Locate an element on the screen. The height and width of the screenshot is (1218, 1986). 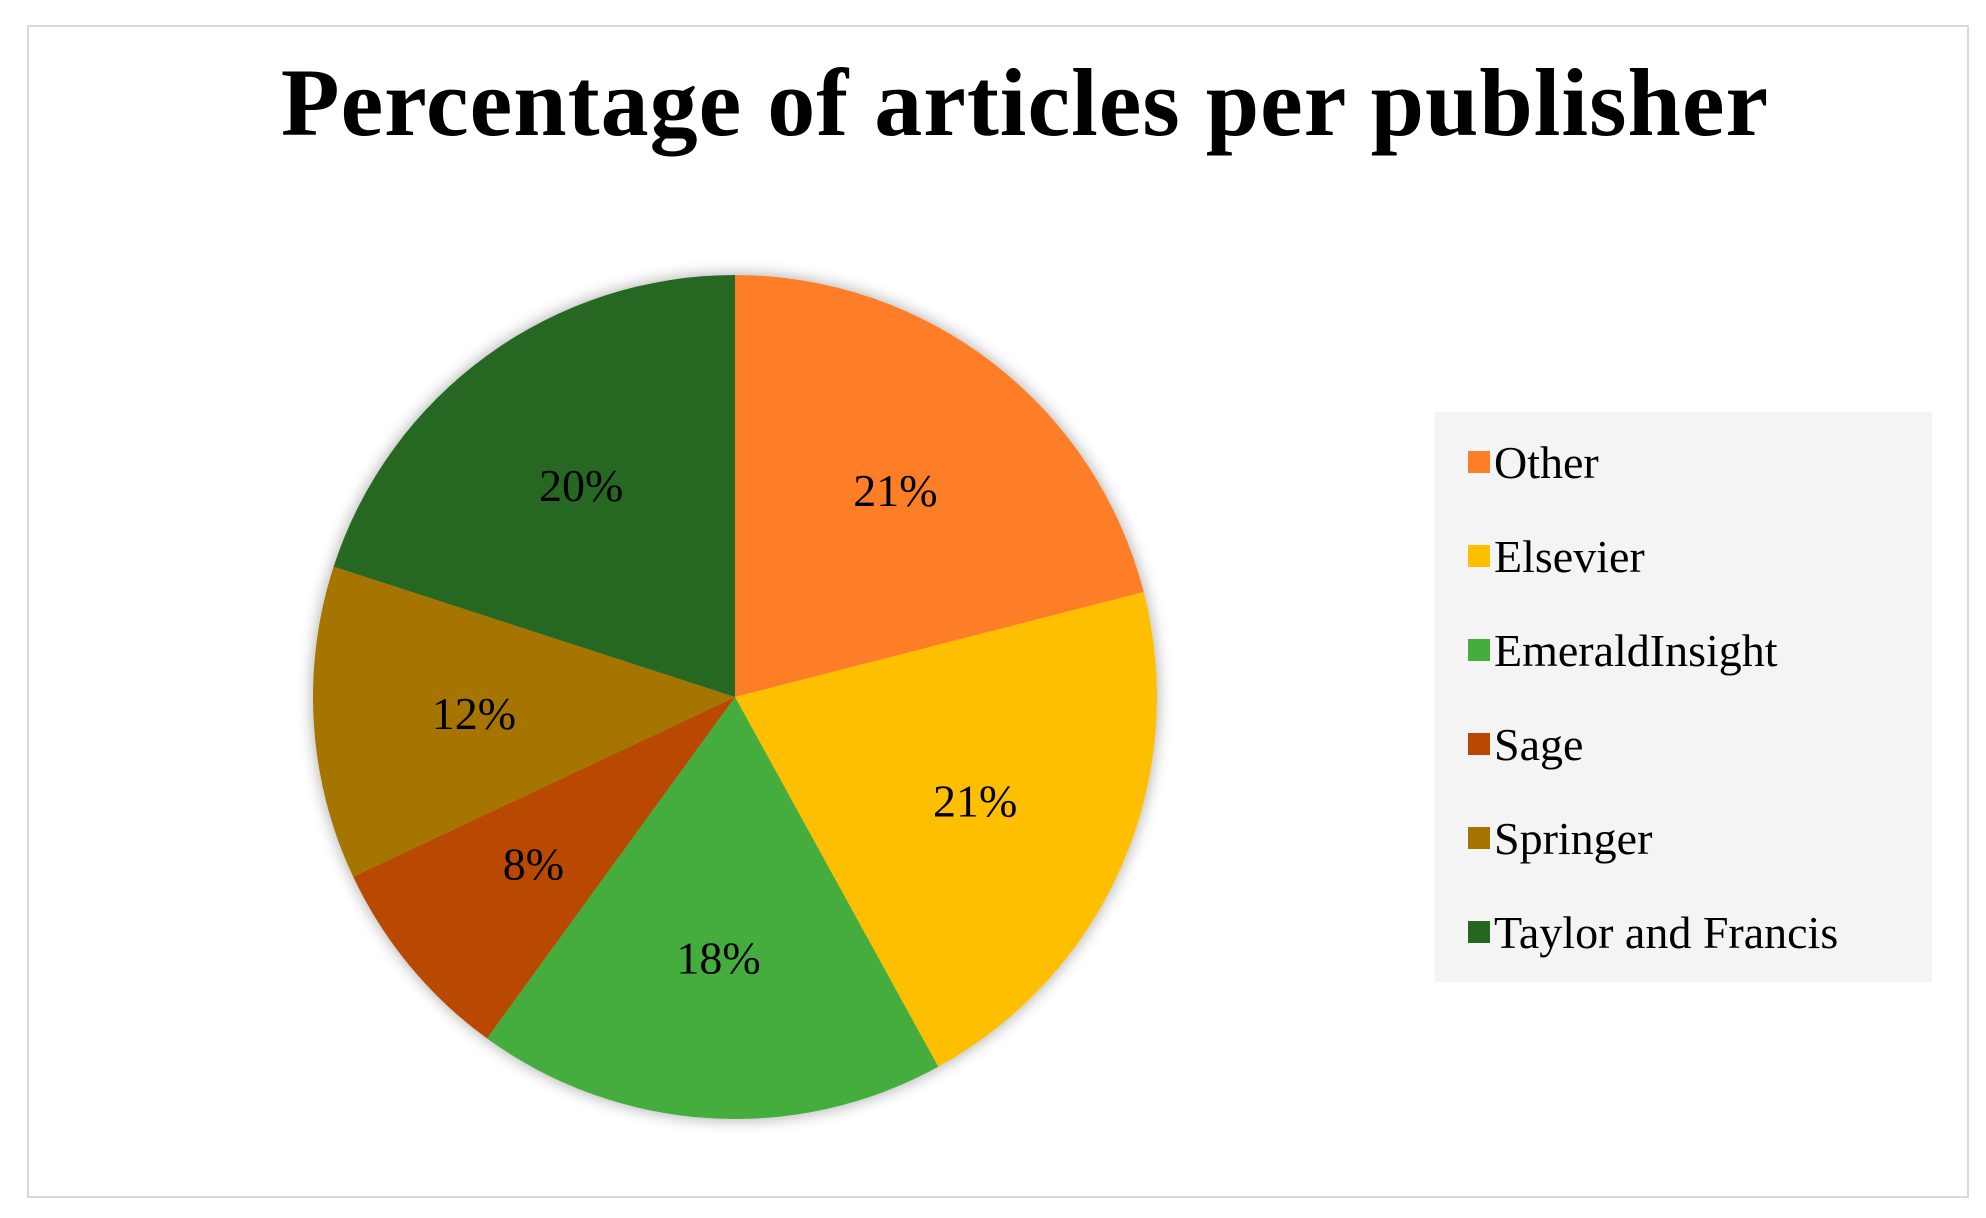
legend-label-sage: Sage is located at coordinates (1539, 744).